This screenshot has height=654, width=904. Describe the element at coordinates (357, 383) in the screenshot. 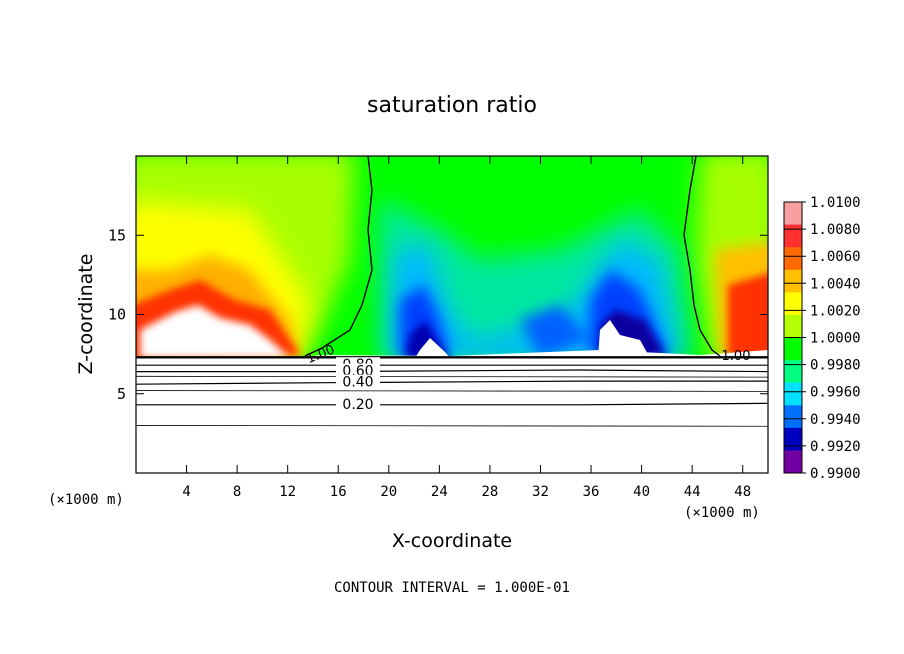

I see `contour-label-0.40: 0.40` at that location.